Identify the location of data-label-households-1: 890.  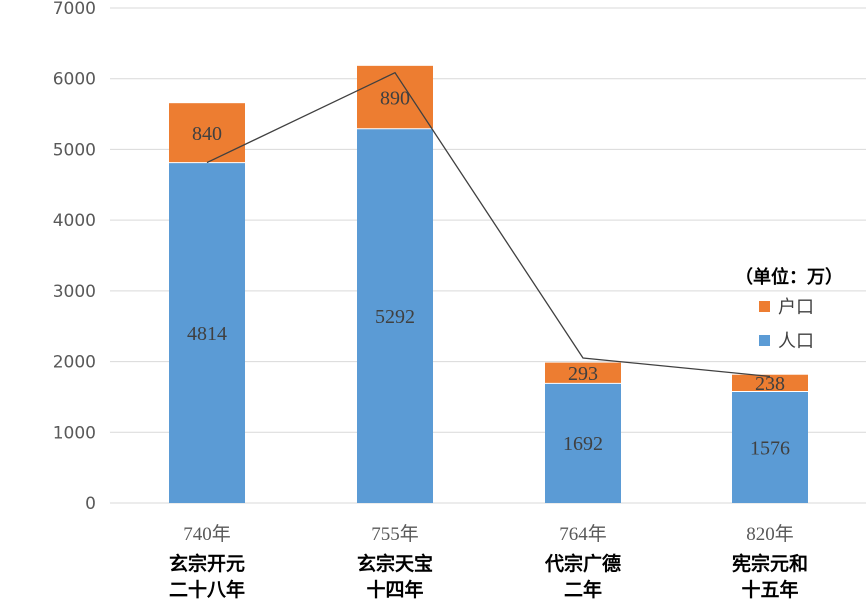
(395, 98).